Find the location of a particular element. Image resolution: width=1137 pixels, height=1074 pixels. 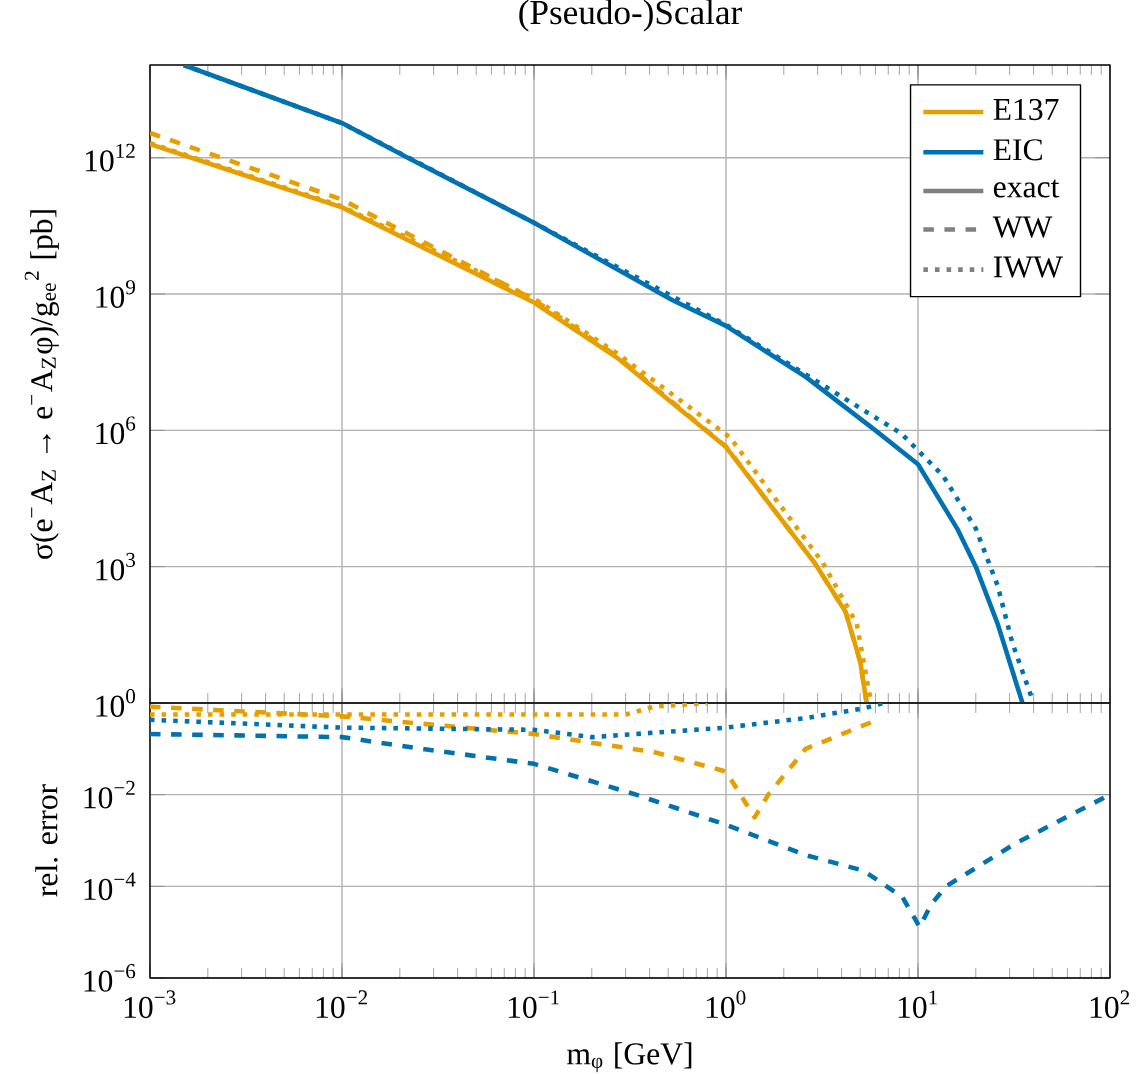

y-tick-label: 10$^{3}$ is located at coordinates (116, 566).